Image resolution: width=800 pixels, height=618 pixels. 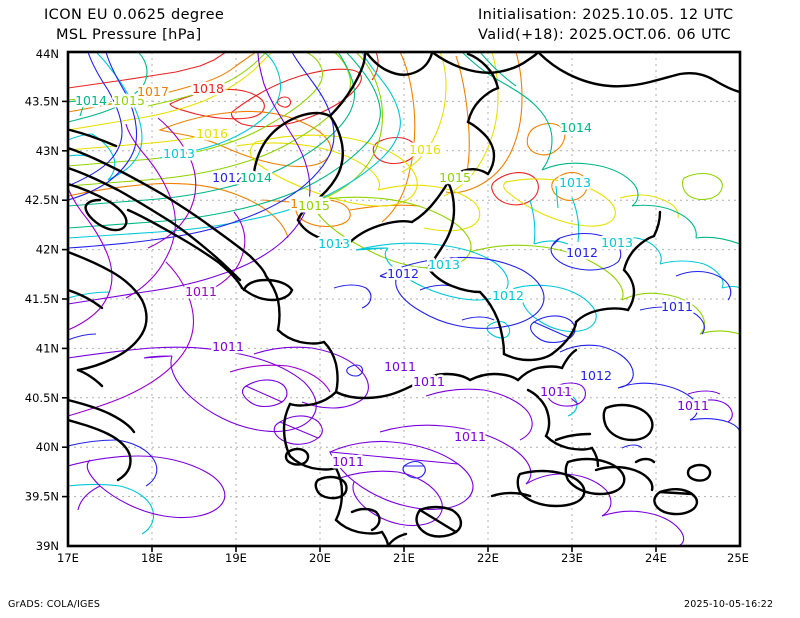 I want to click on model-title: ICON EU 0.0625 degree, so click(x=134, y=15).